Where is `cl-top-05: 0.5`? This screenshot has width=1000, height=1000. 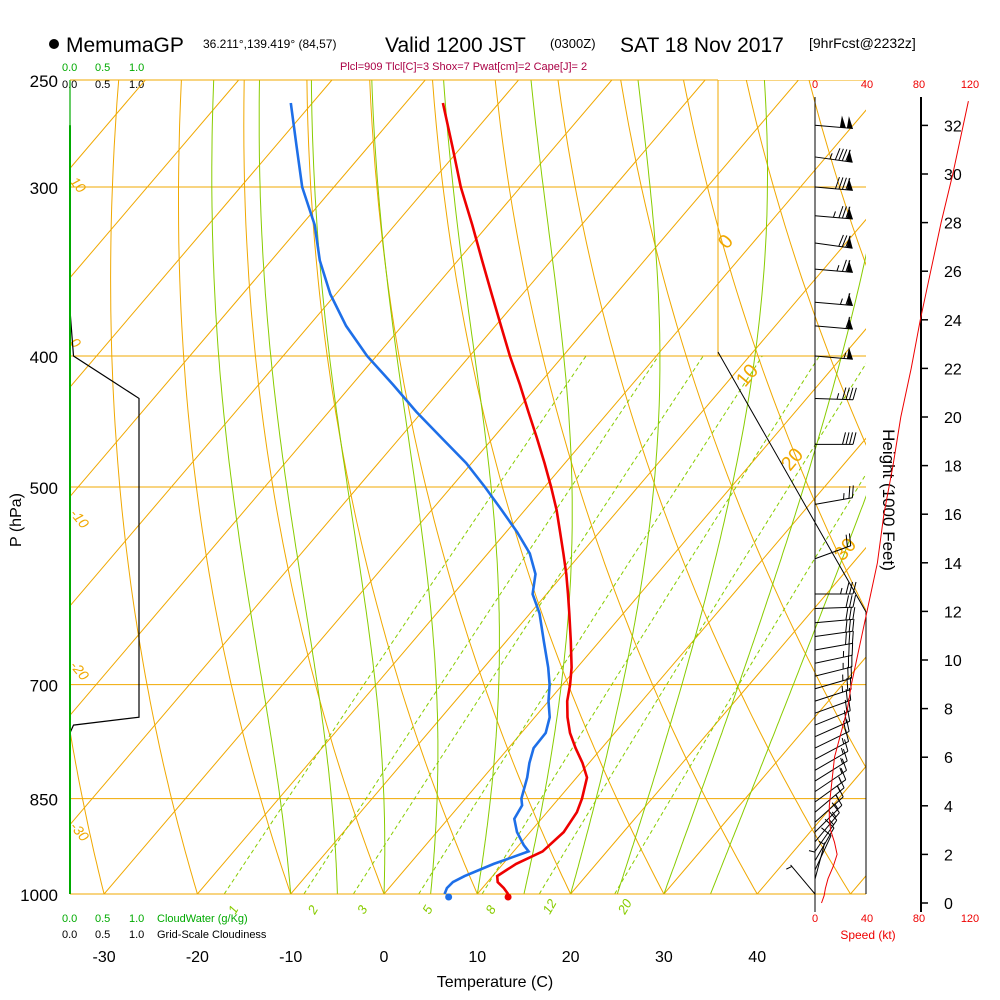 cl-top-05: 0.5 is located at coordinates (102, 85).